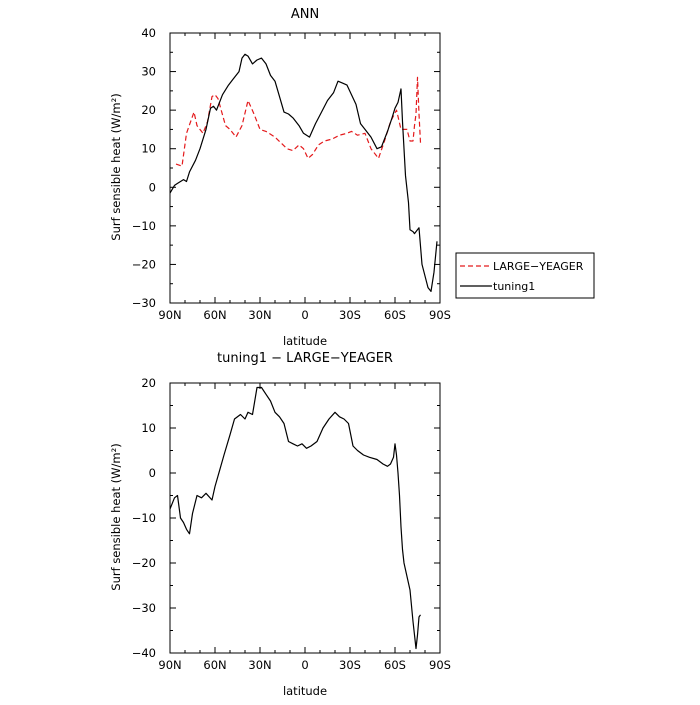  I want to click on y-tick-label-top: −10, so click(144, 226).